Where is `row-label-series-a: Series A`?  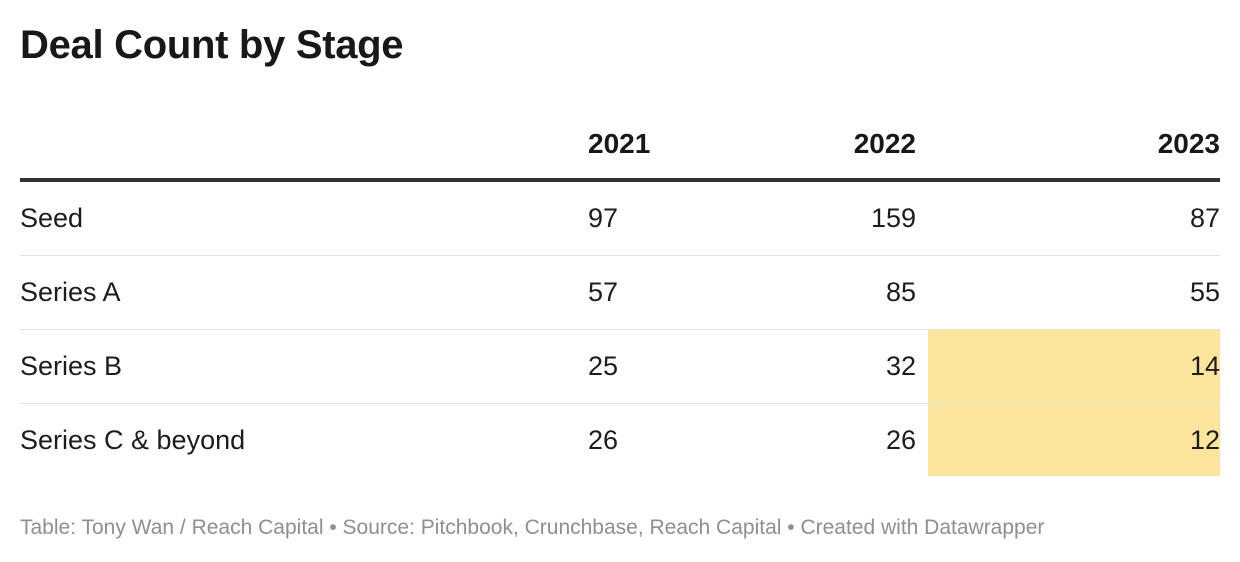 row-label-series-a: Series A is located at coordinates (304, 292).